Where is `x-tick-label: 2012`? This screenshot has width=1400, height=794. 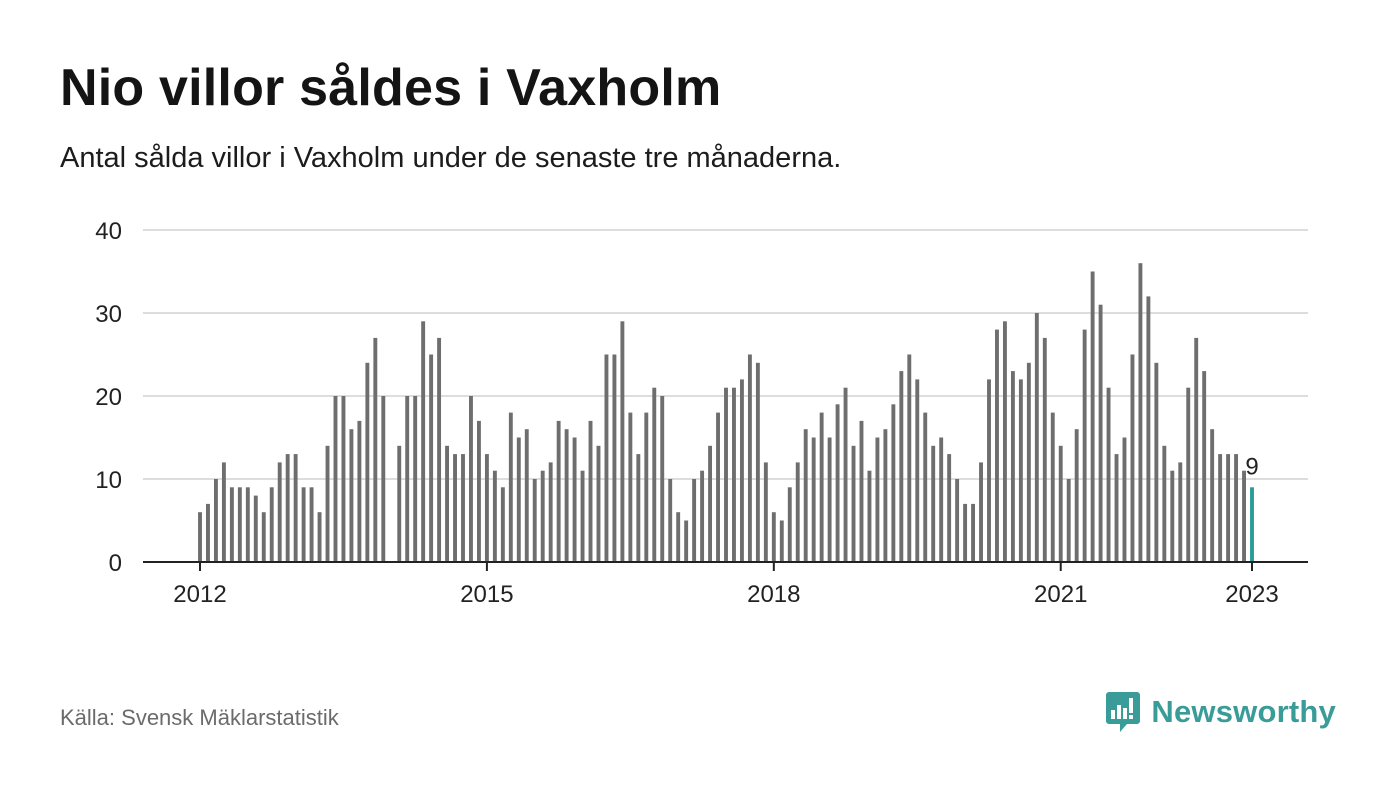 x-tick-label: 2012 is located at coordinates (199, 594).